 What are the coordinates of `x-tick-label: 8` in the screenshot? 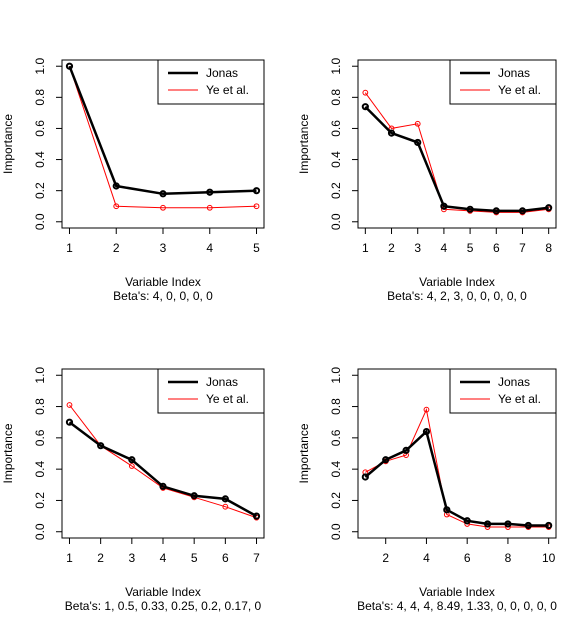 It's located at (508, 558).